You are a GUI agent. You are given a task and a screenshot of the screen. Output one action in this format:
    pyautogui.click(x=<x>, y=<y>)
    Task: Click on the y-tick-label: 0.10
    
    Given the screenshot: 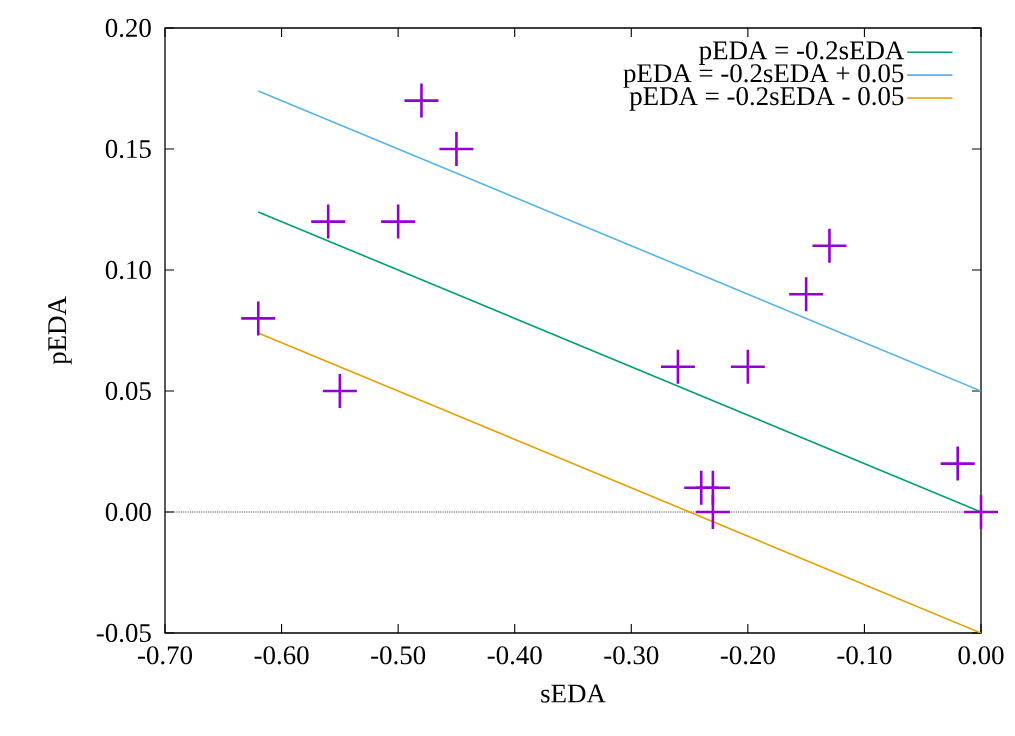 What is the action you would take?
    pyautogui.click(x=128, y=270)
    